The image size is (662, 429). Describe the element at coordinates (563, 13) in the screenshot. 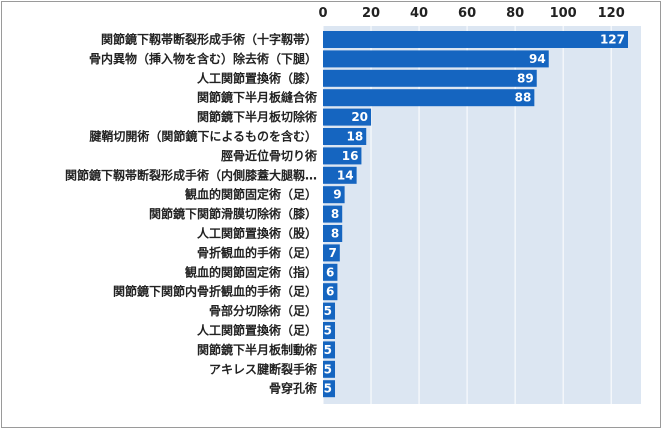

I see `x-tick-label: 100` at that location.